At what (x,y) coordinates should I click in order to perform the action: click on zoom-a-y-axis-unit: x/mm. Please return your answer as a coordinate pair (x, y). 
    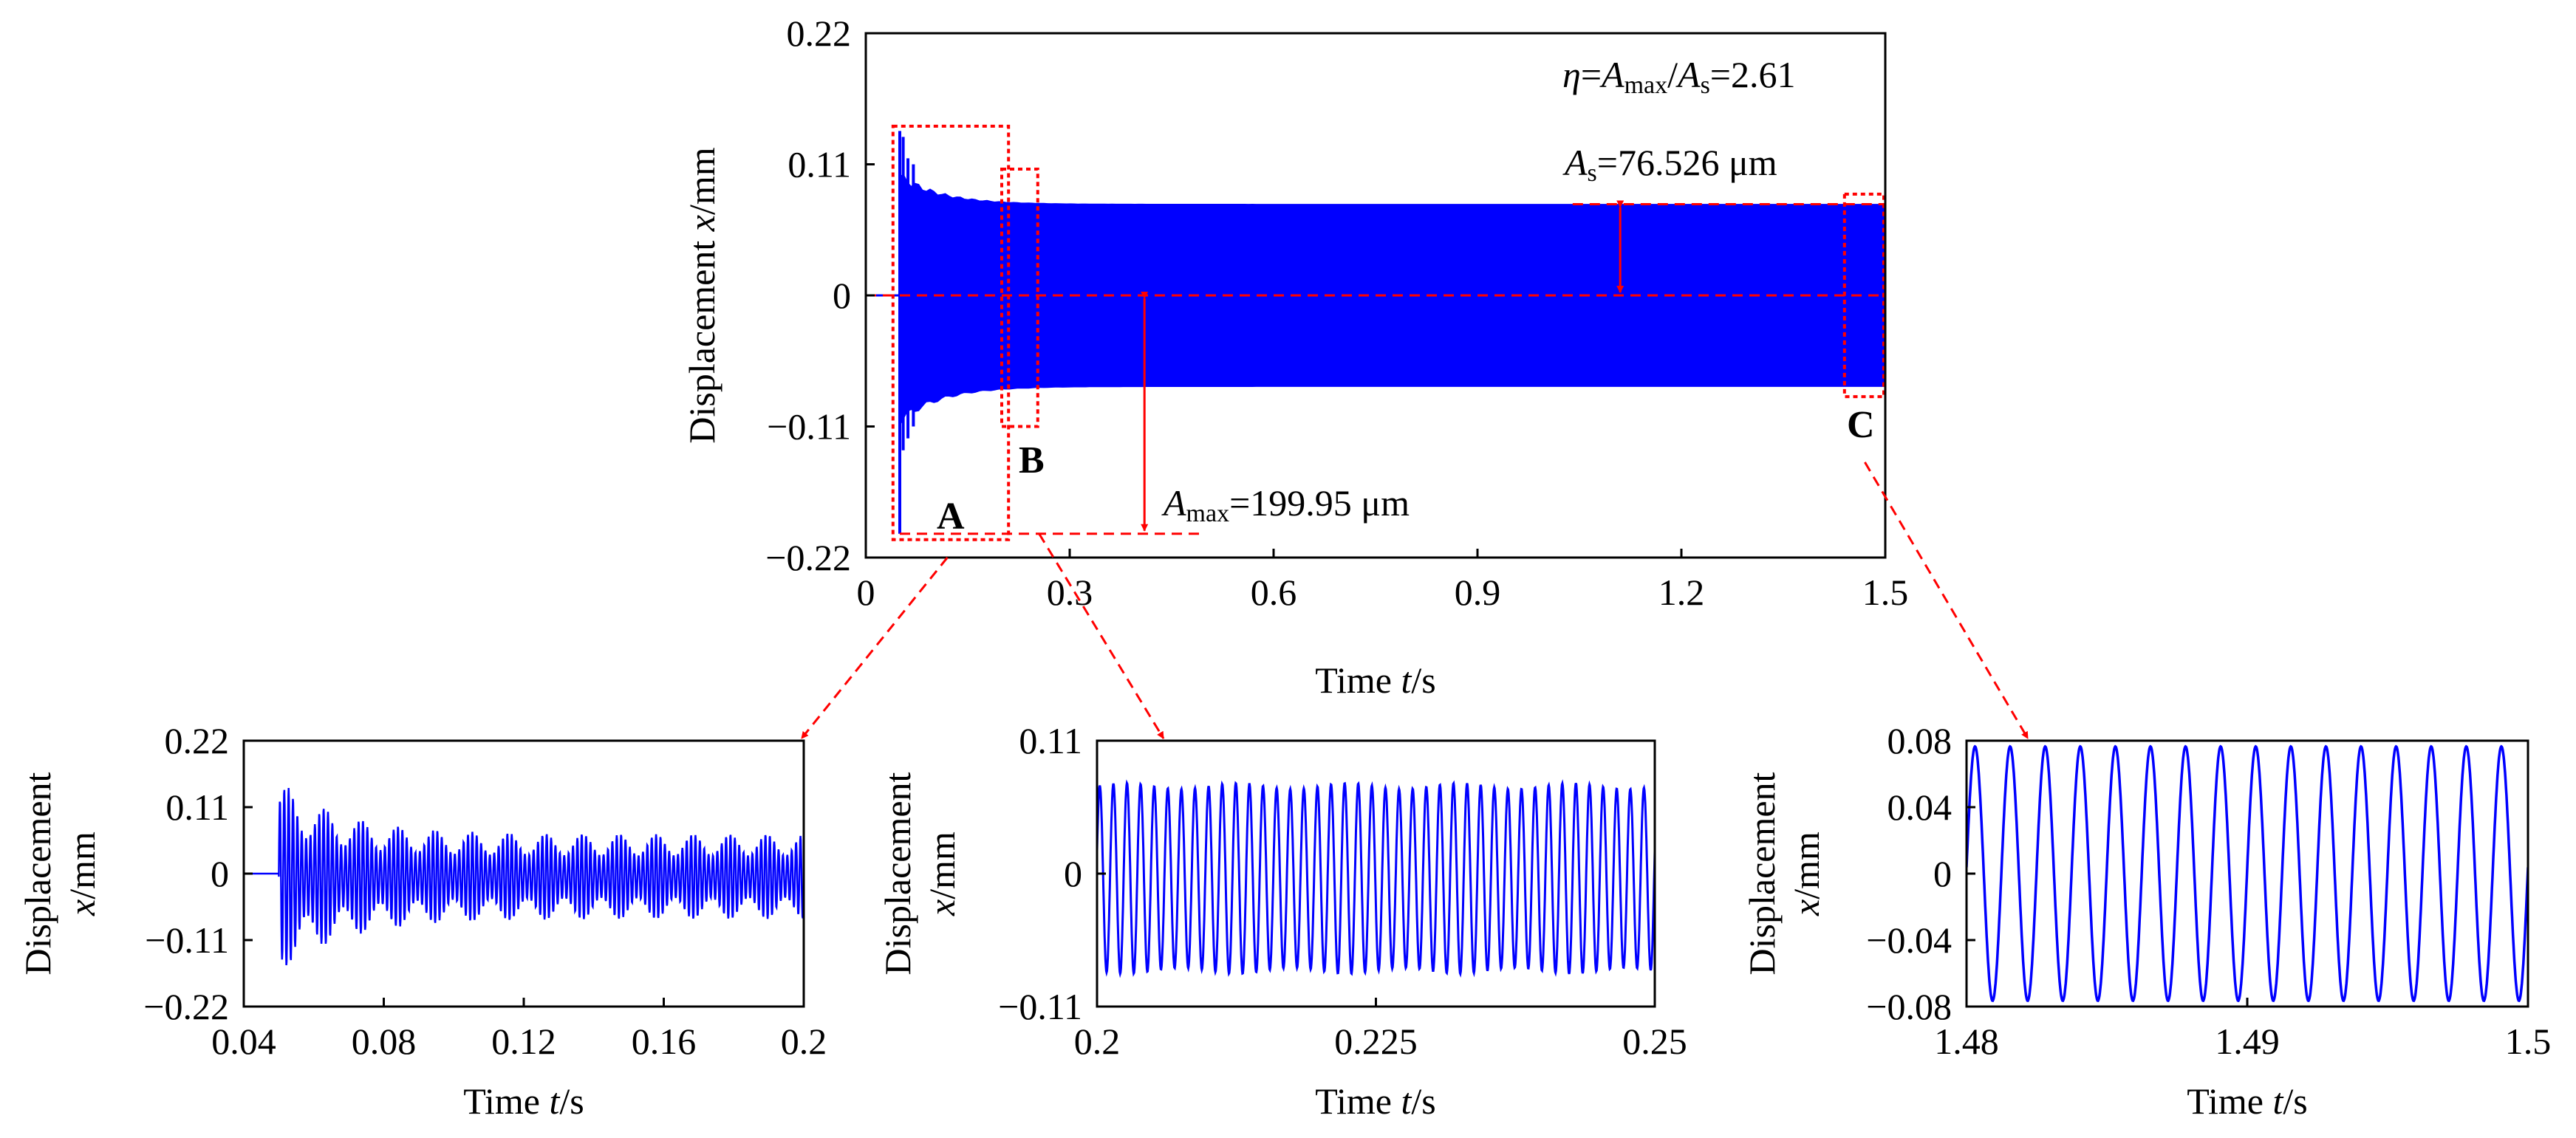
    Looking at the image, I should click on (82, 874).